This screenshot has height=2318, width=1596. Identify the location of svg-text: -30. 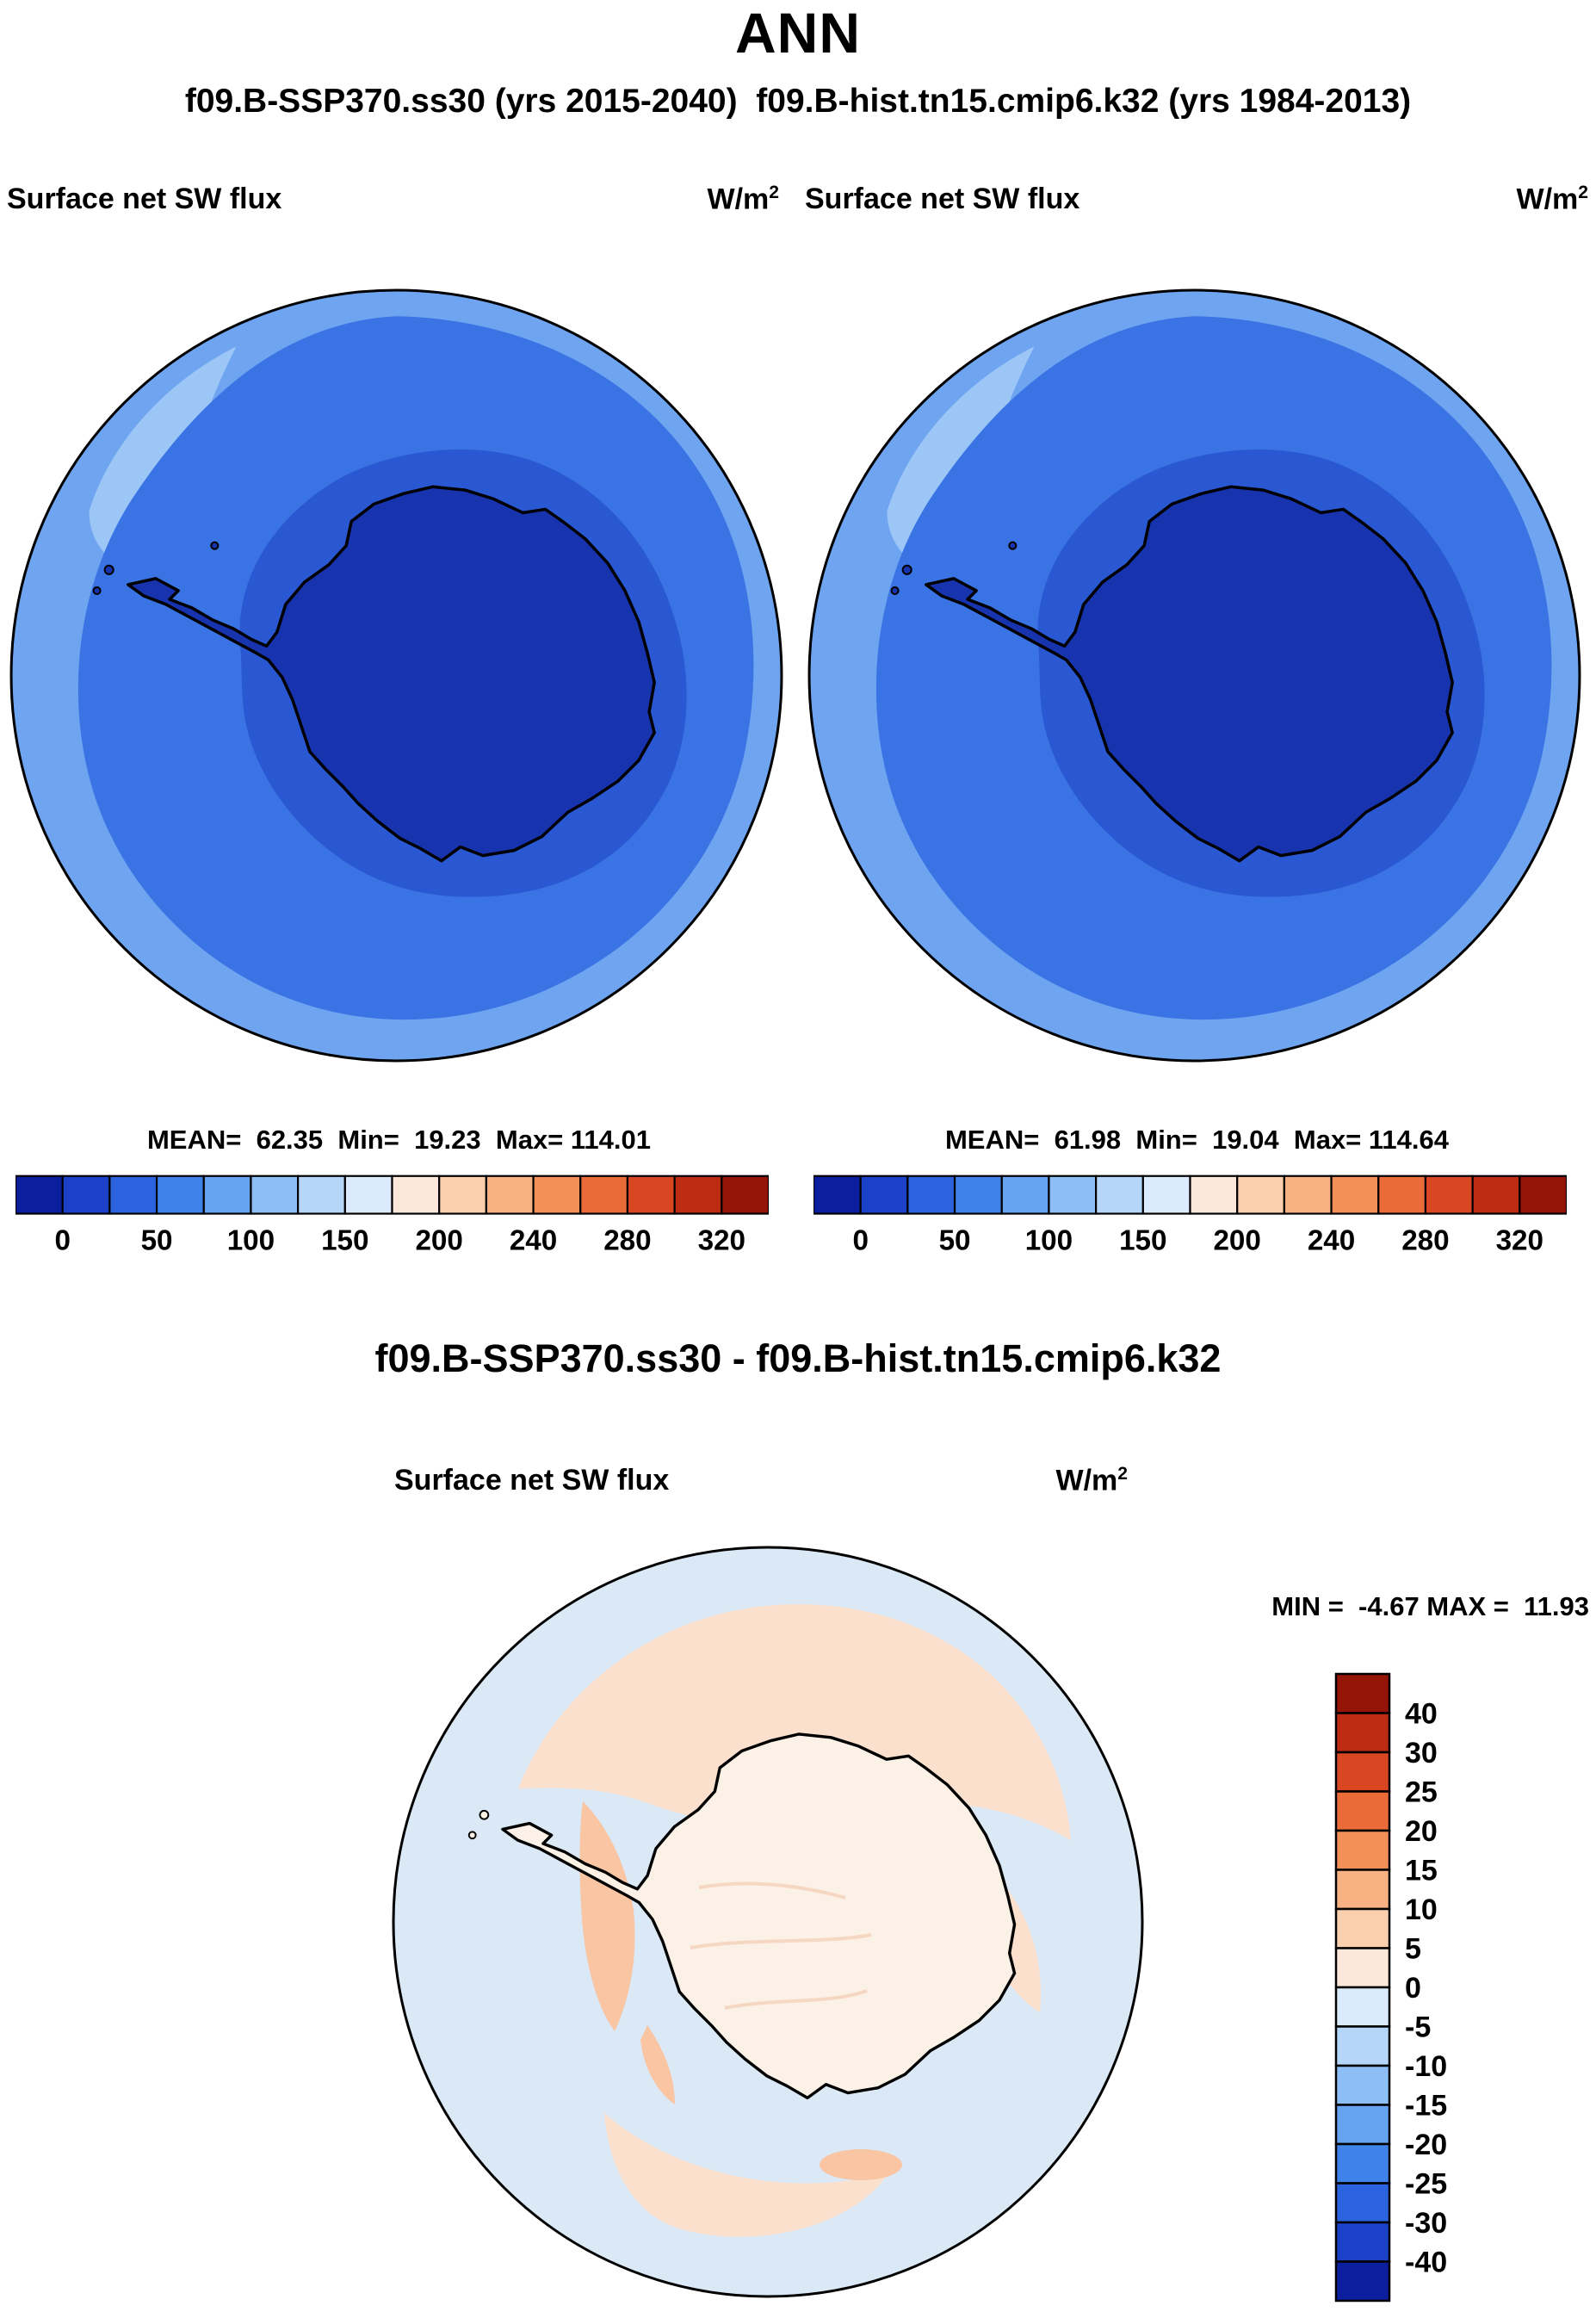
(1426, 2223).